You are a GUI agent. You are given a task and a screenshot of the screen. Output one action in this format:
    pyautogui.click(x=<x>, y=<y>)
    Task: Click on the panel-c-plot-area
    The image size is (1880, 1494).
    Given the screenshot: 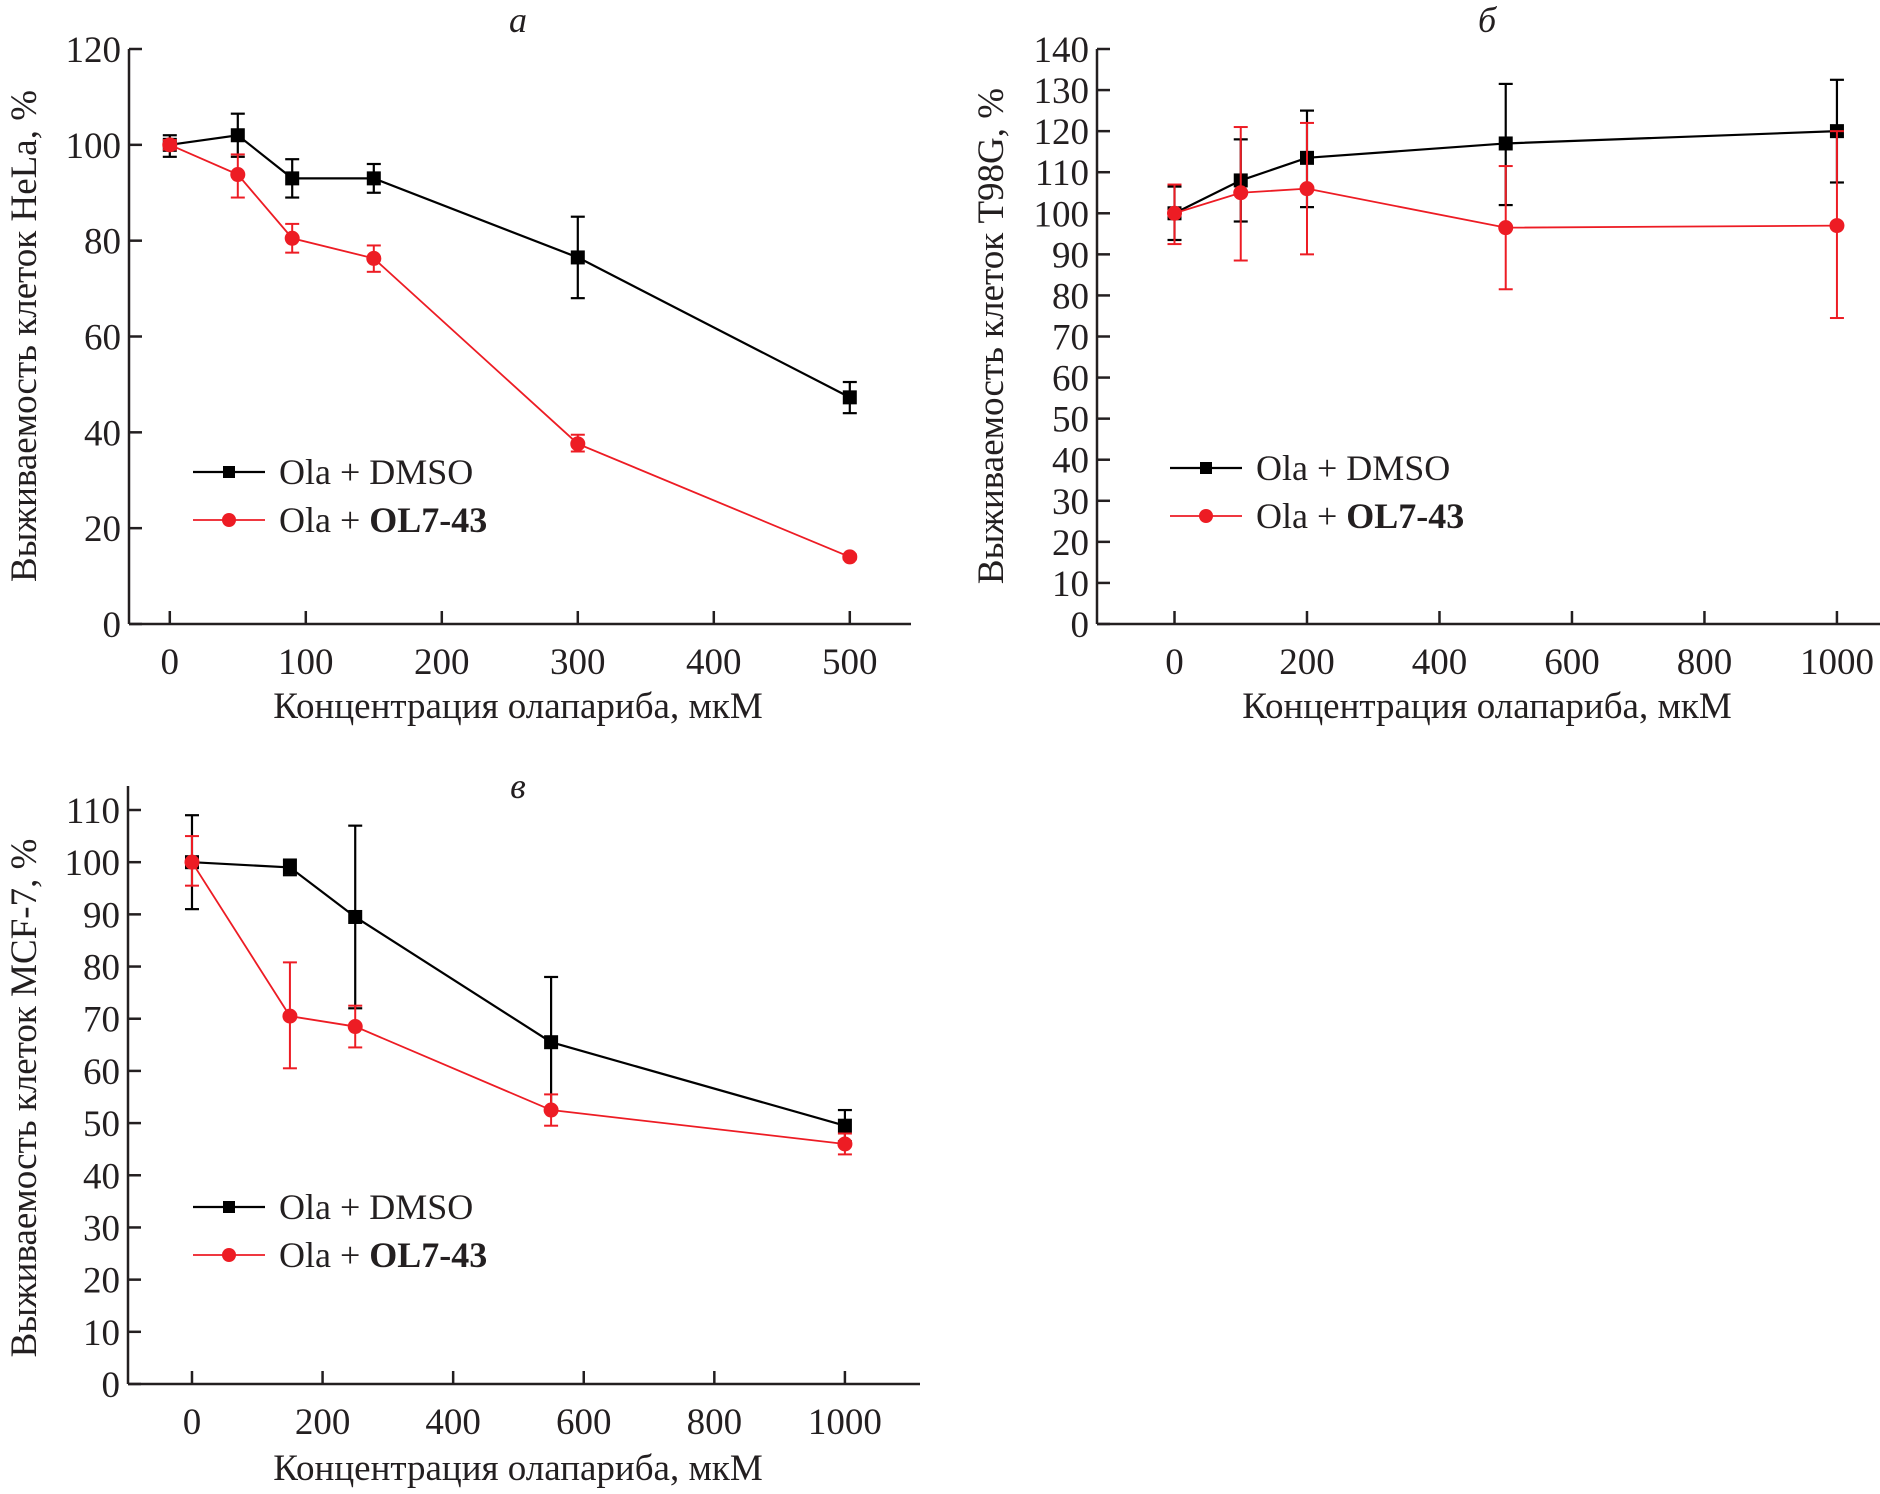 What is the action you would take?
    pyautogui.click(x=518, y=985)
    